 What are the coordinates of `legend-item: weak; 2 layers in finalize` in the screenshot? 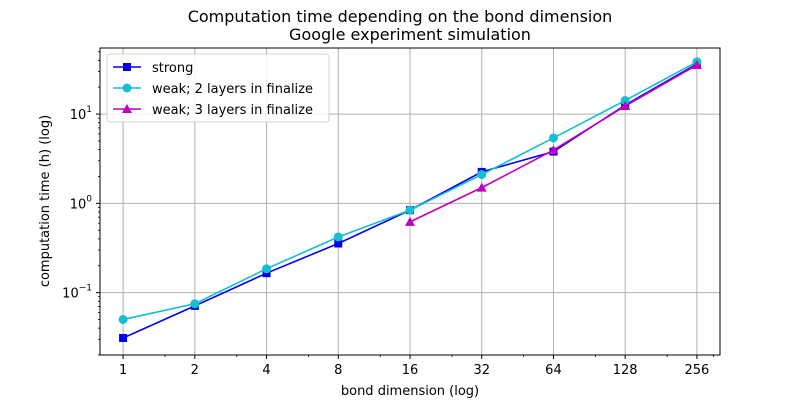 It's located at (213, 89).